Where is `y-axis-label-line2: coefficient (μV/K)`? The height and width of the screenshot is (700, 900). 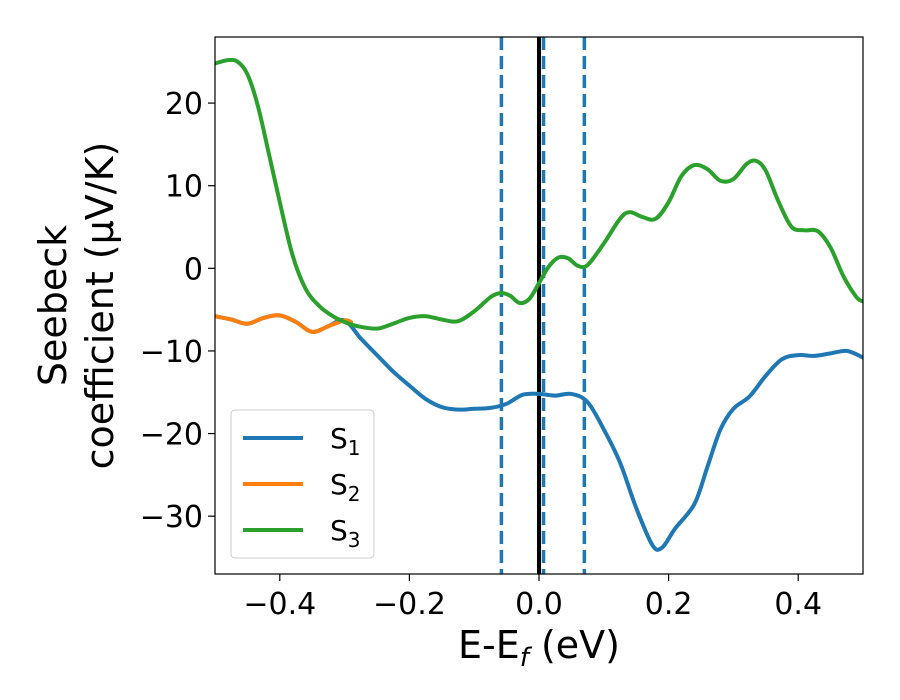 y-axis-label-line2: coefficient (μV/K) is located at coordinates (100, 306).